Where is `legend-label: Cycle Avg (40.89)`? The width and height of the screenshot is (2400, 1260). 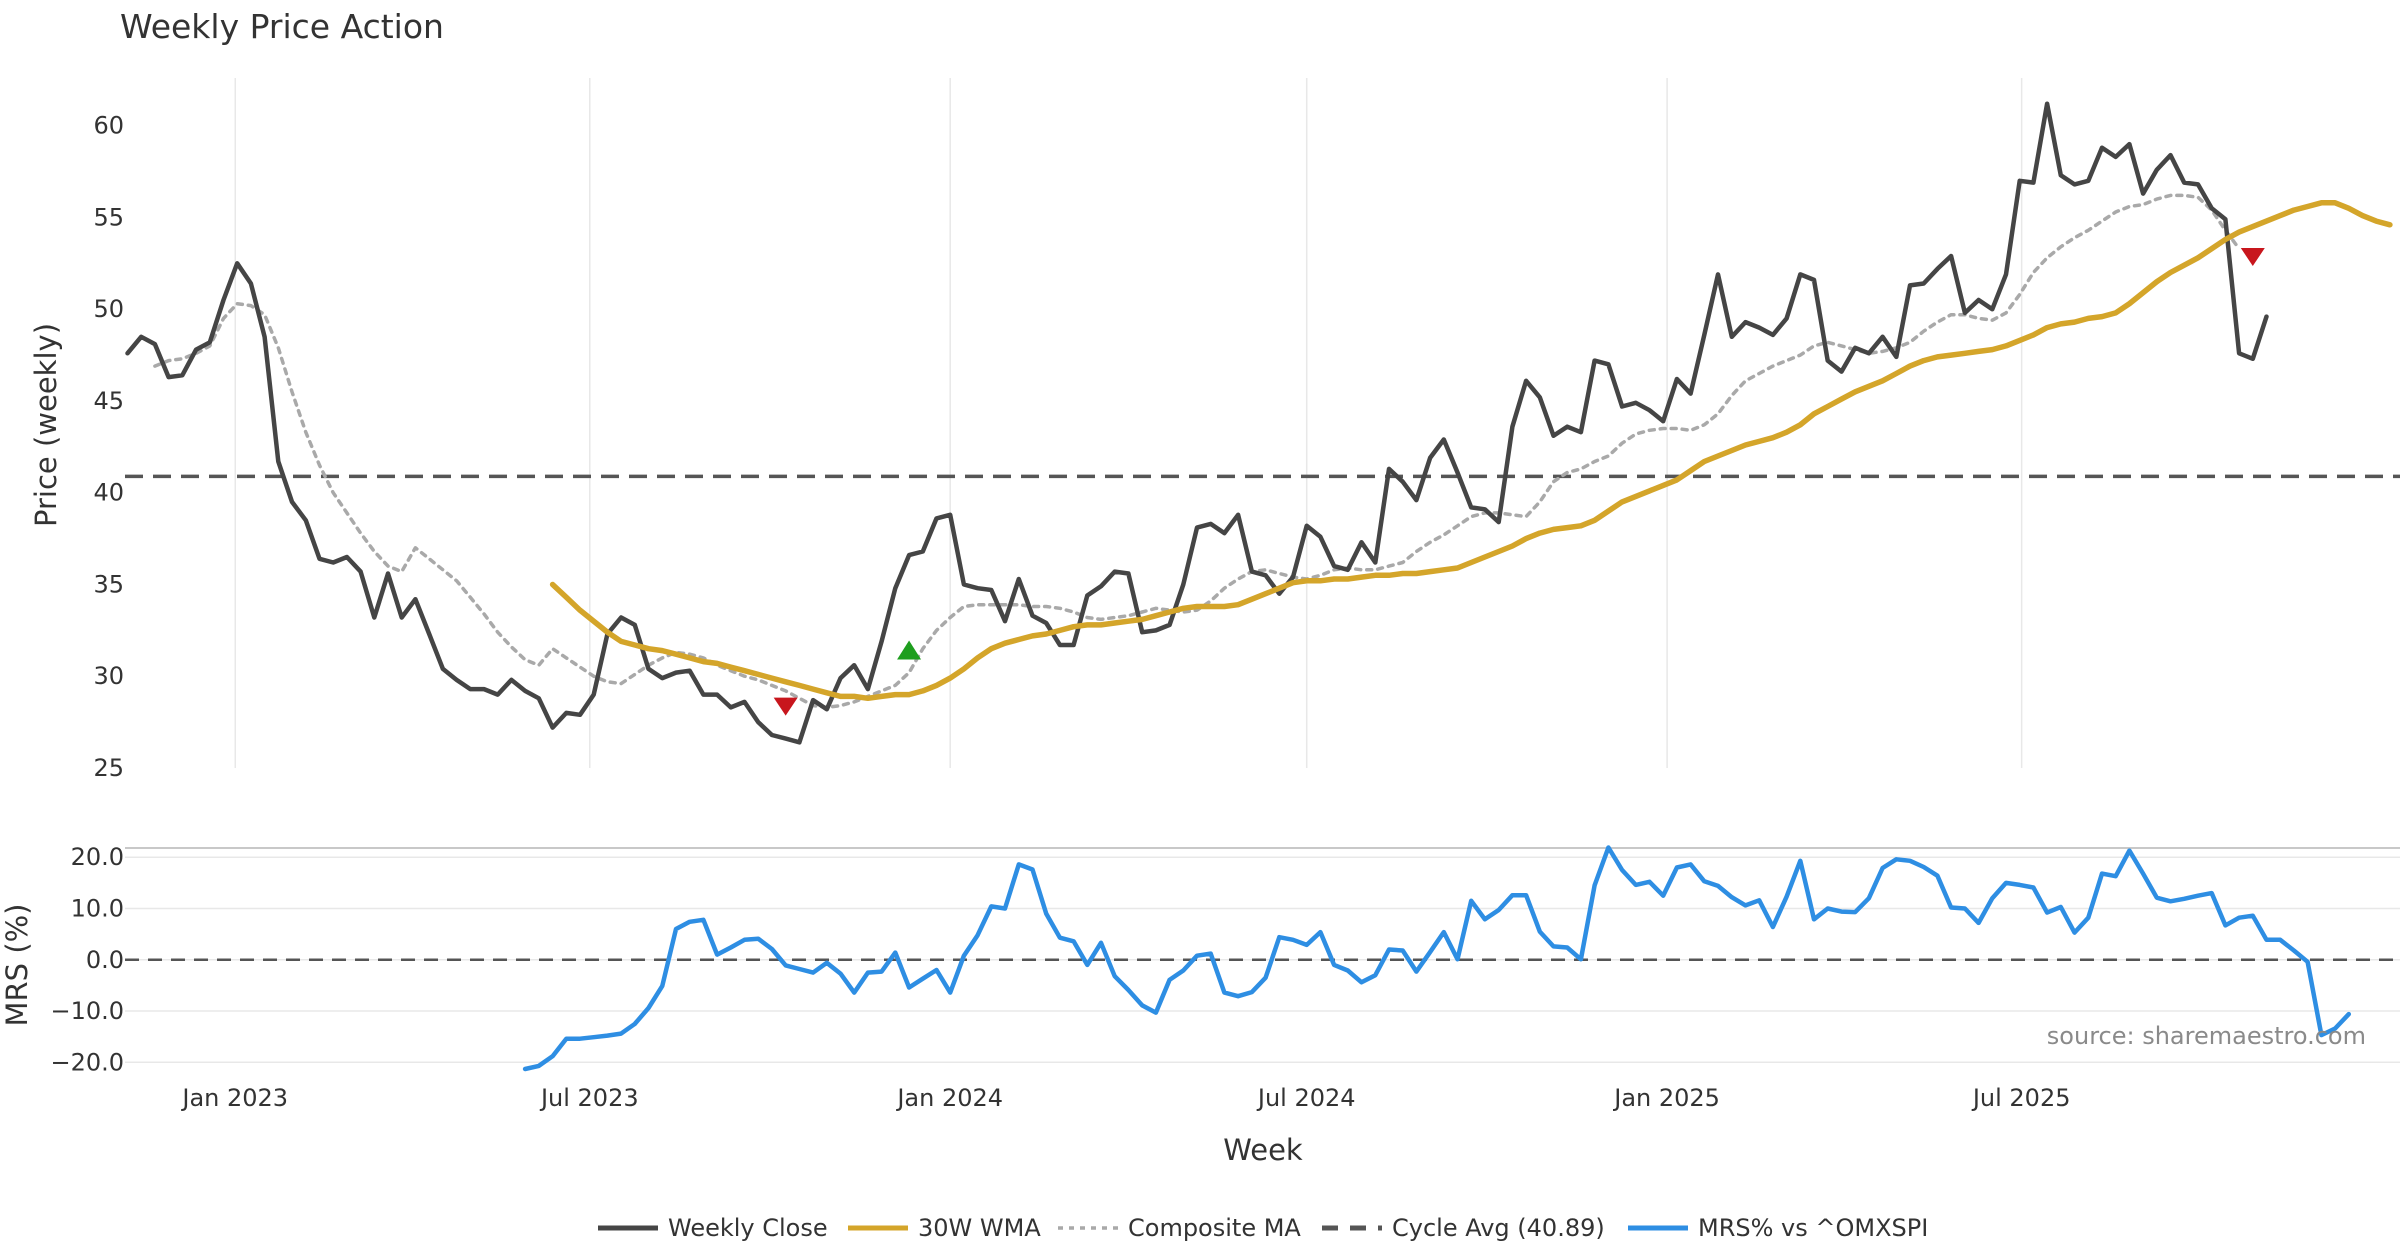 legend-label: Cycle Avg (40.89) is located at coordinates (1498, 1228).